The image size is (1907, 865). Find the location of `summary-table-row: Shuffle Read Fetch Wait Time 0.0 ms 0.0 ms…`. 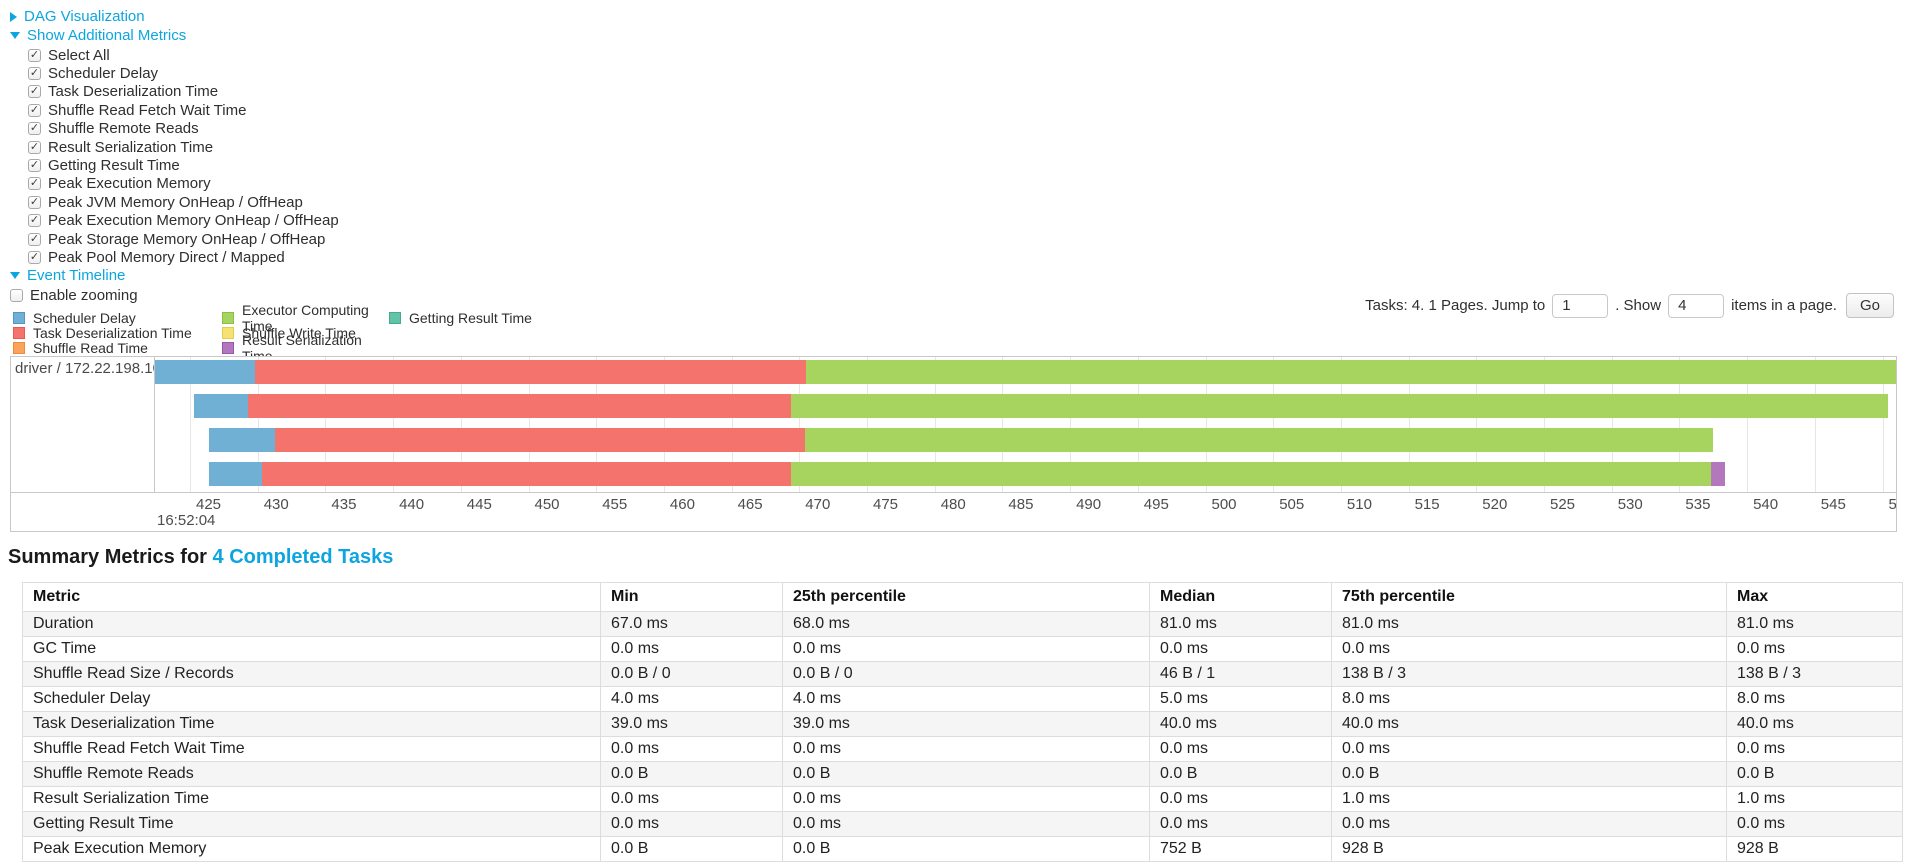

summary-table-row: Shuffle Read Fetch Wait Time 0.0 ms 0.0 ms… is located at coordinates (962, 749).